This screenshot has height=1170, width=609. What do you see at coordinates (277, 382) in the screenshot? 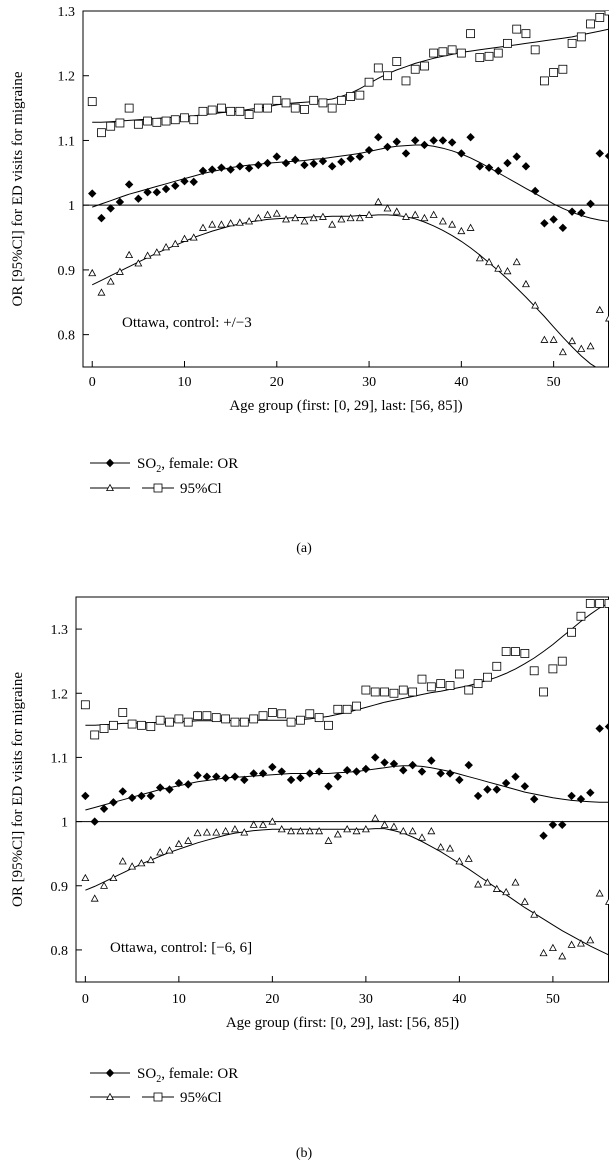
I see `x-tick-label: 20` at bounding box center [277, 382].